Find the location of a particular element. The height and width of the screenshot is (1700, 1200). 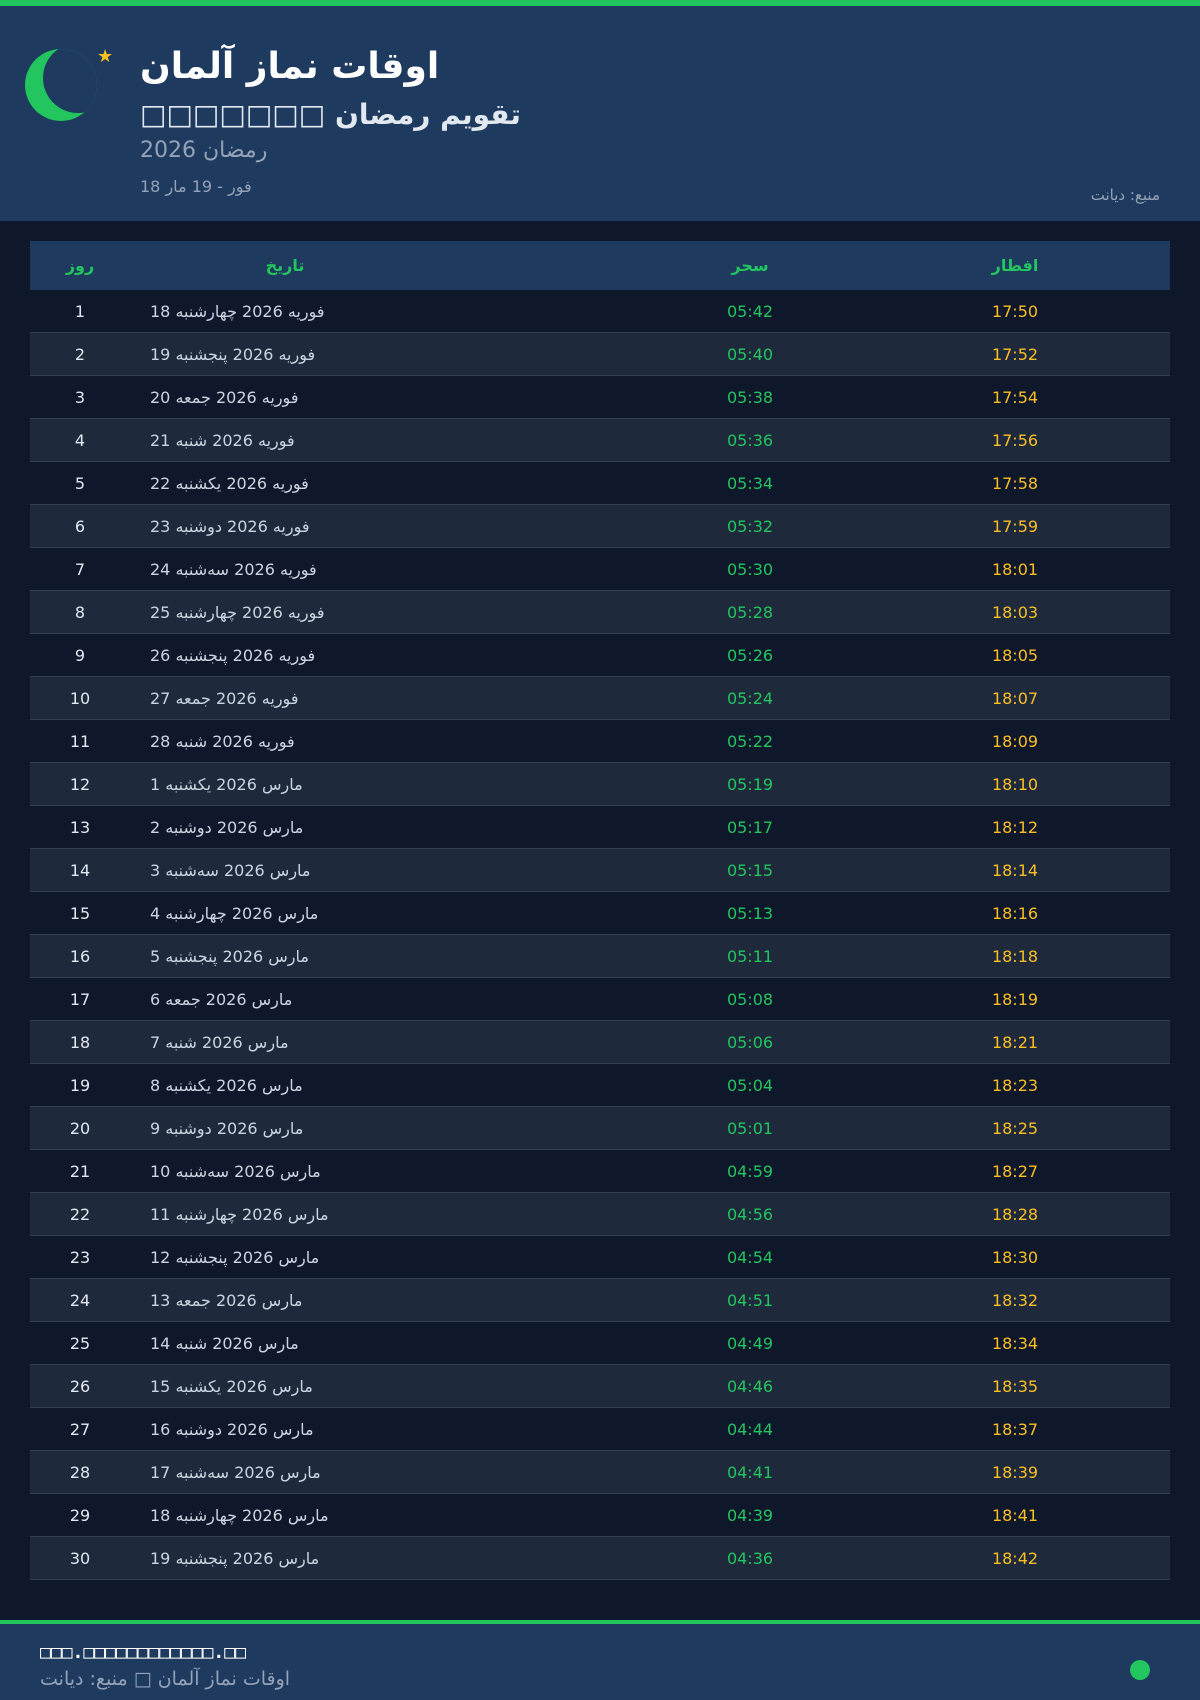

table-row: 2 19 فوریه 2026 پنجشنبه 05:40 17:52 is located at coordinates (600, 354).